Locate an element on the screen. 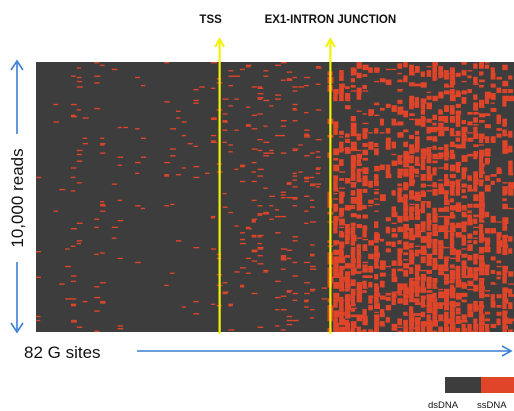  legend-label-ssdna: ssDNA is located at coordinates (492, 405).